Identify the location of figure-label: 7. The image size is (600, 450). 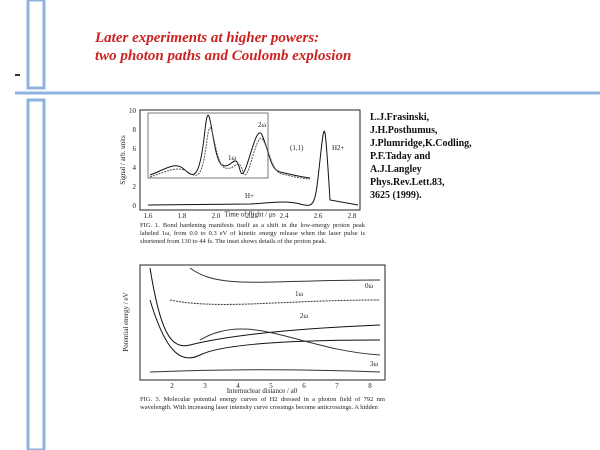
(337, 386).